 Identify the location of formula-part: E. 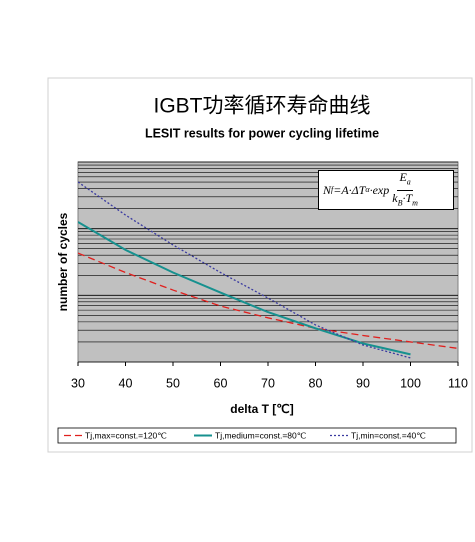
(403, 177).